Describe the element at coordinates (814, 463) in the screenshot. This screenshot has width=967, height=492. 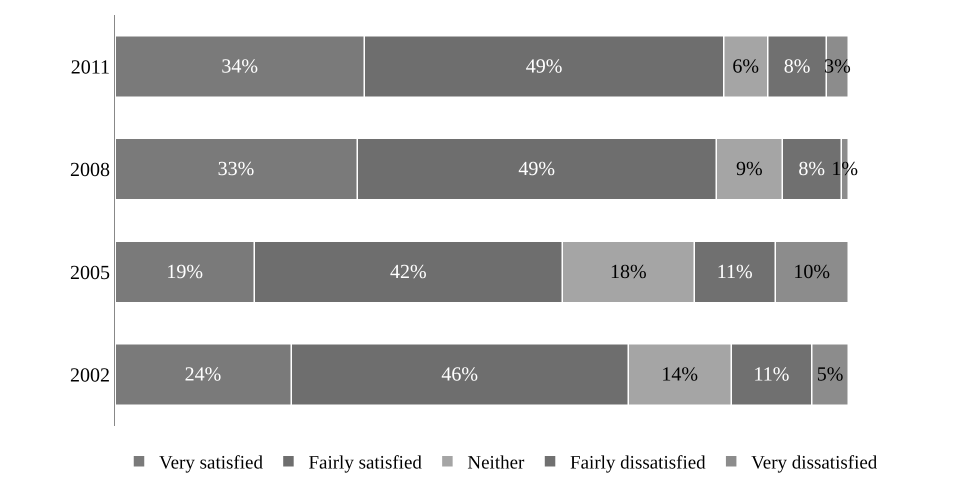
I see `legend-label: Very dissatisfied` at that location.